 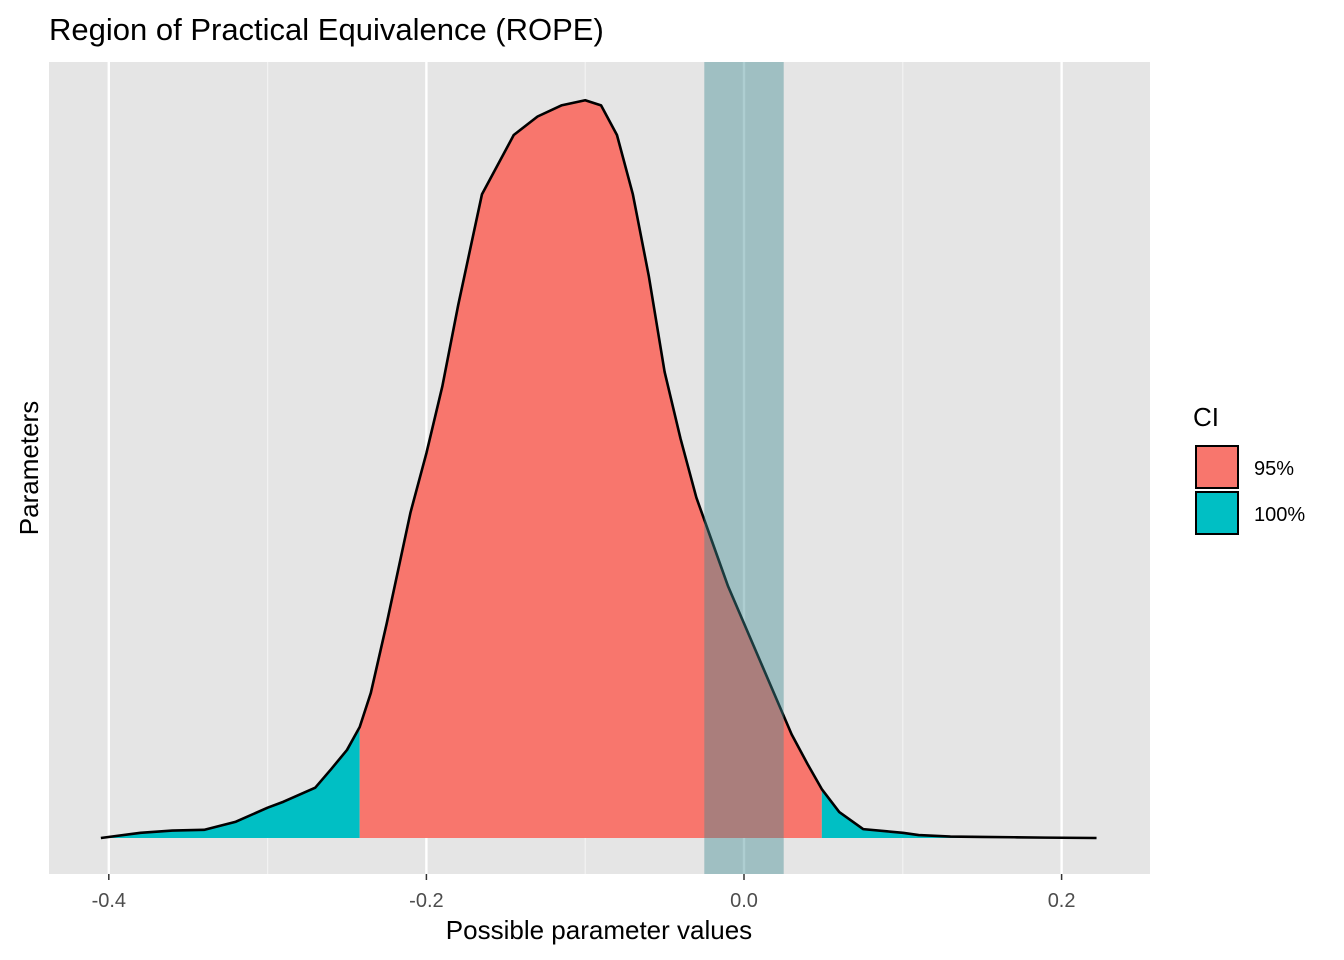 I want to click on x-axis: -0.4 -0.2 0.0 0.2, so click(x=584, y=893).